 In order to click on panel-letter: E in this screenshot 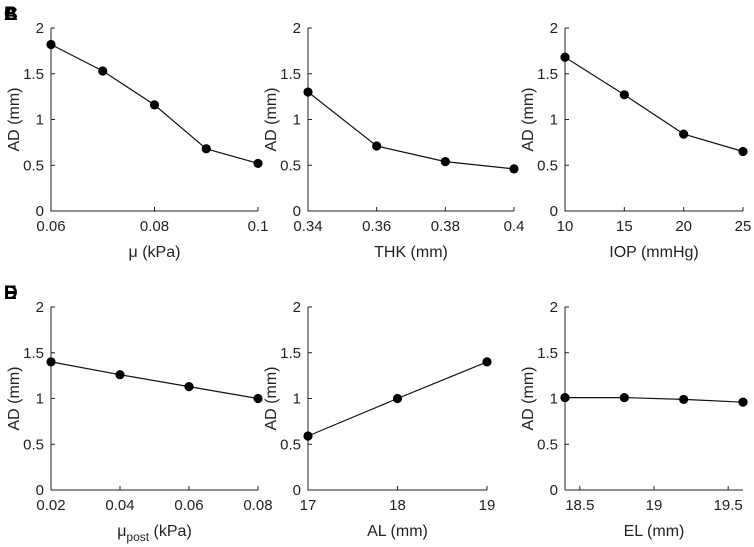, I will do `click(10, 293)`.